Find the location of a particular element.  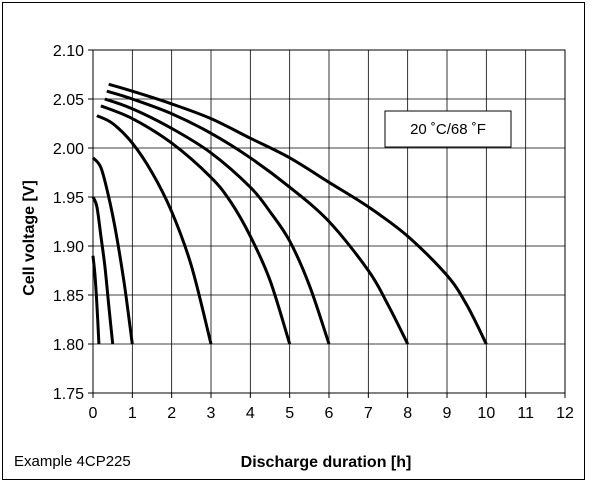

y-tick-label: 2.05 is located at coordinates (68, 100).